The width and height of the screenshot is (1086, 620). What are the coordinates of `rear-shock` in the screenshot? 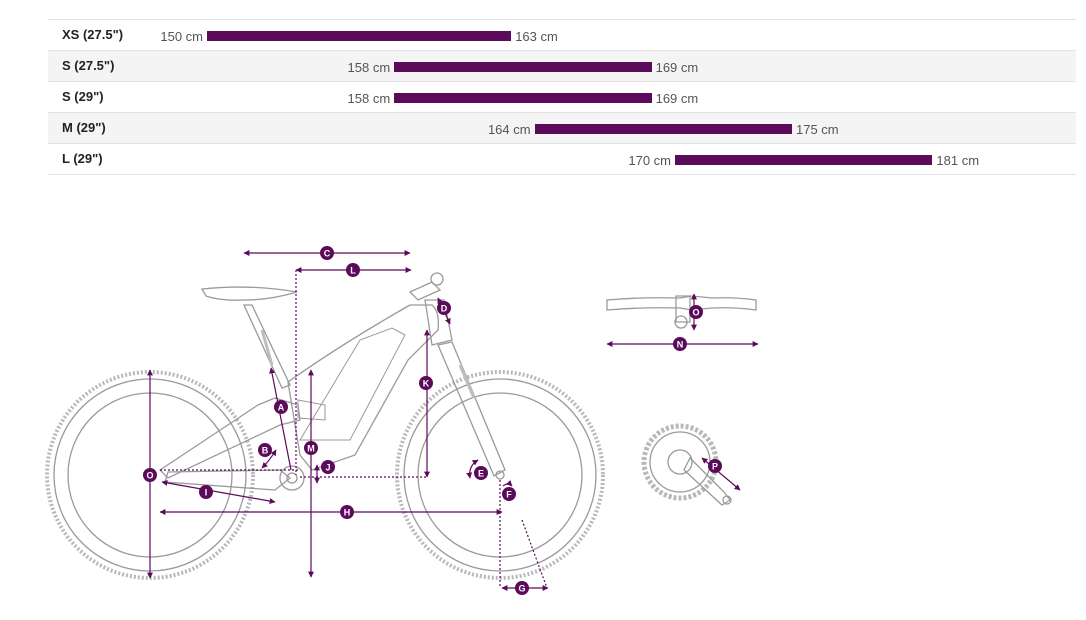 It's located at (311, 410).